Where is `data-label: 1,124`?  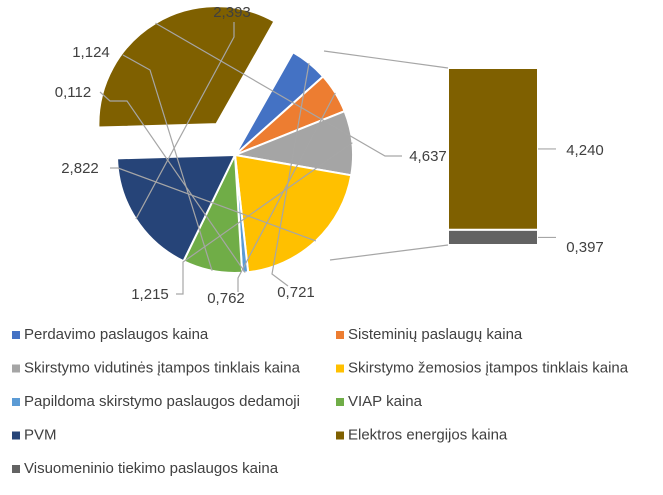 data-label: 1,124 is located at coordinates (91, 52).